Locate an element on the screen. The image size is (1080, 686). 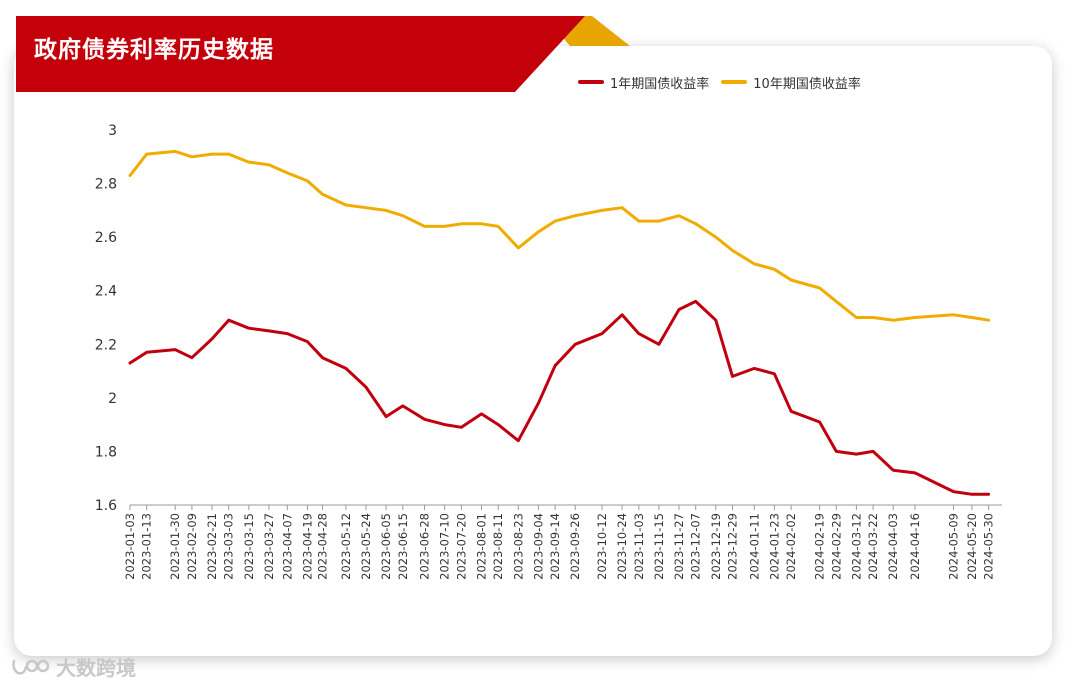
x-tick-label: 2023-01-13 is located at coordinates (147, 546).